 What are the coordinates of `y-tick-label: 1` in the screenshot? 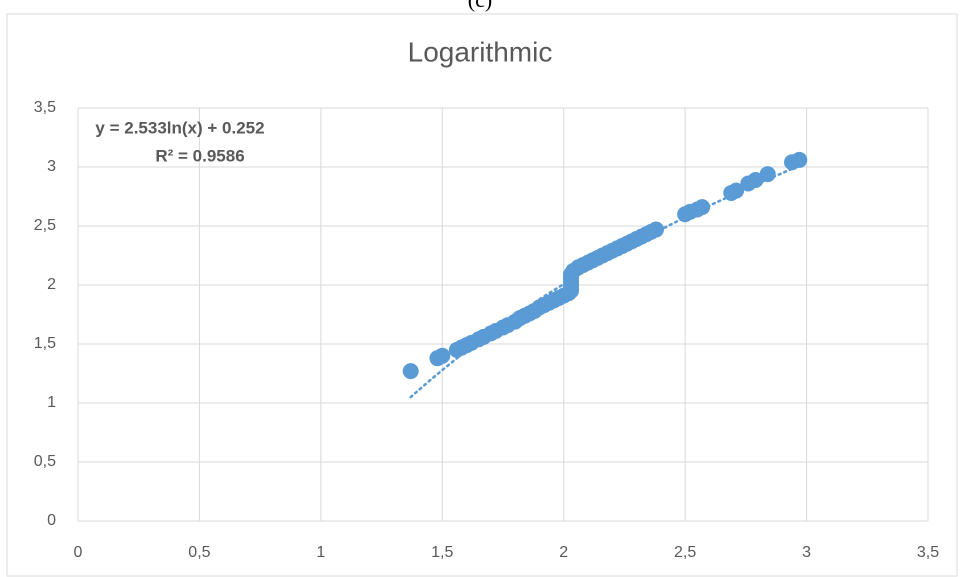 It's located at (51, 402).